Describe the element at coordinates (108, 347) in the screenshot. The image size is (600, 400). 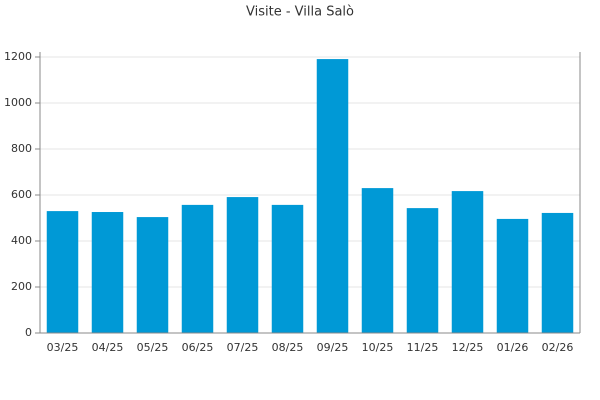
I see `x-tick-label: 04/25` at that location.